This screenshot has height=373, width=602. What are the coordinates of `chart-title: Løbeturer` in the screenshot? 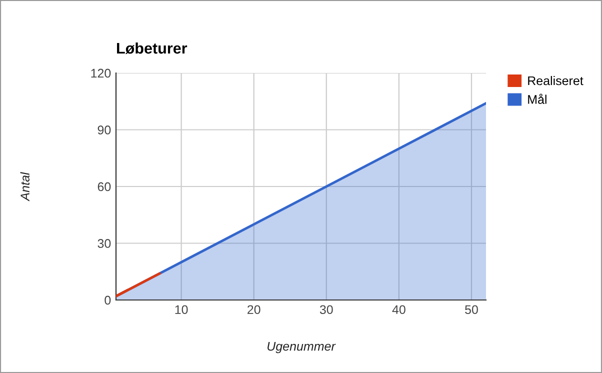 It's located at (152, 48).